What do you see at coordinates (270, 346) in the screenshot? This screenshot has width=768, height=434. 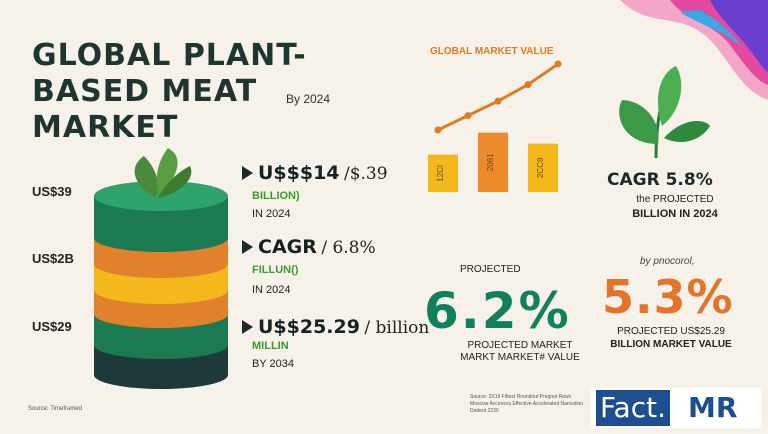 I see `stat-green-text: MILLIN` at bounding box center [270, 346].